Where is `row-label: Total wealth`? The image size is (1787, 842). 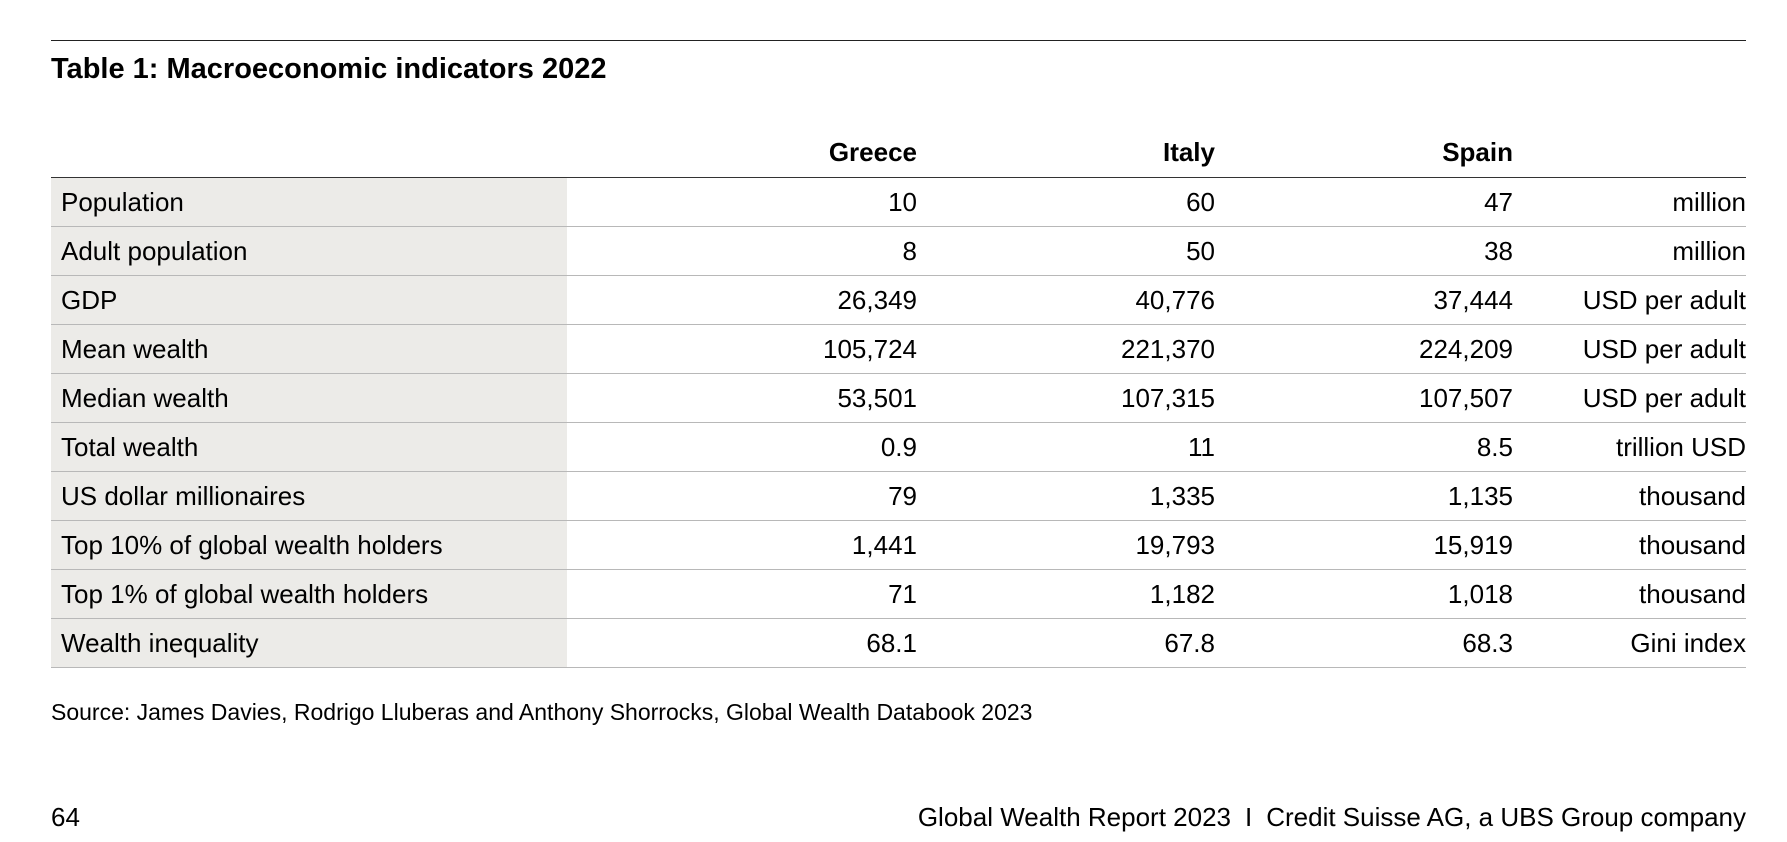 row-label: Total wealth is located at coordinates (309, 447).